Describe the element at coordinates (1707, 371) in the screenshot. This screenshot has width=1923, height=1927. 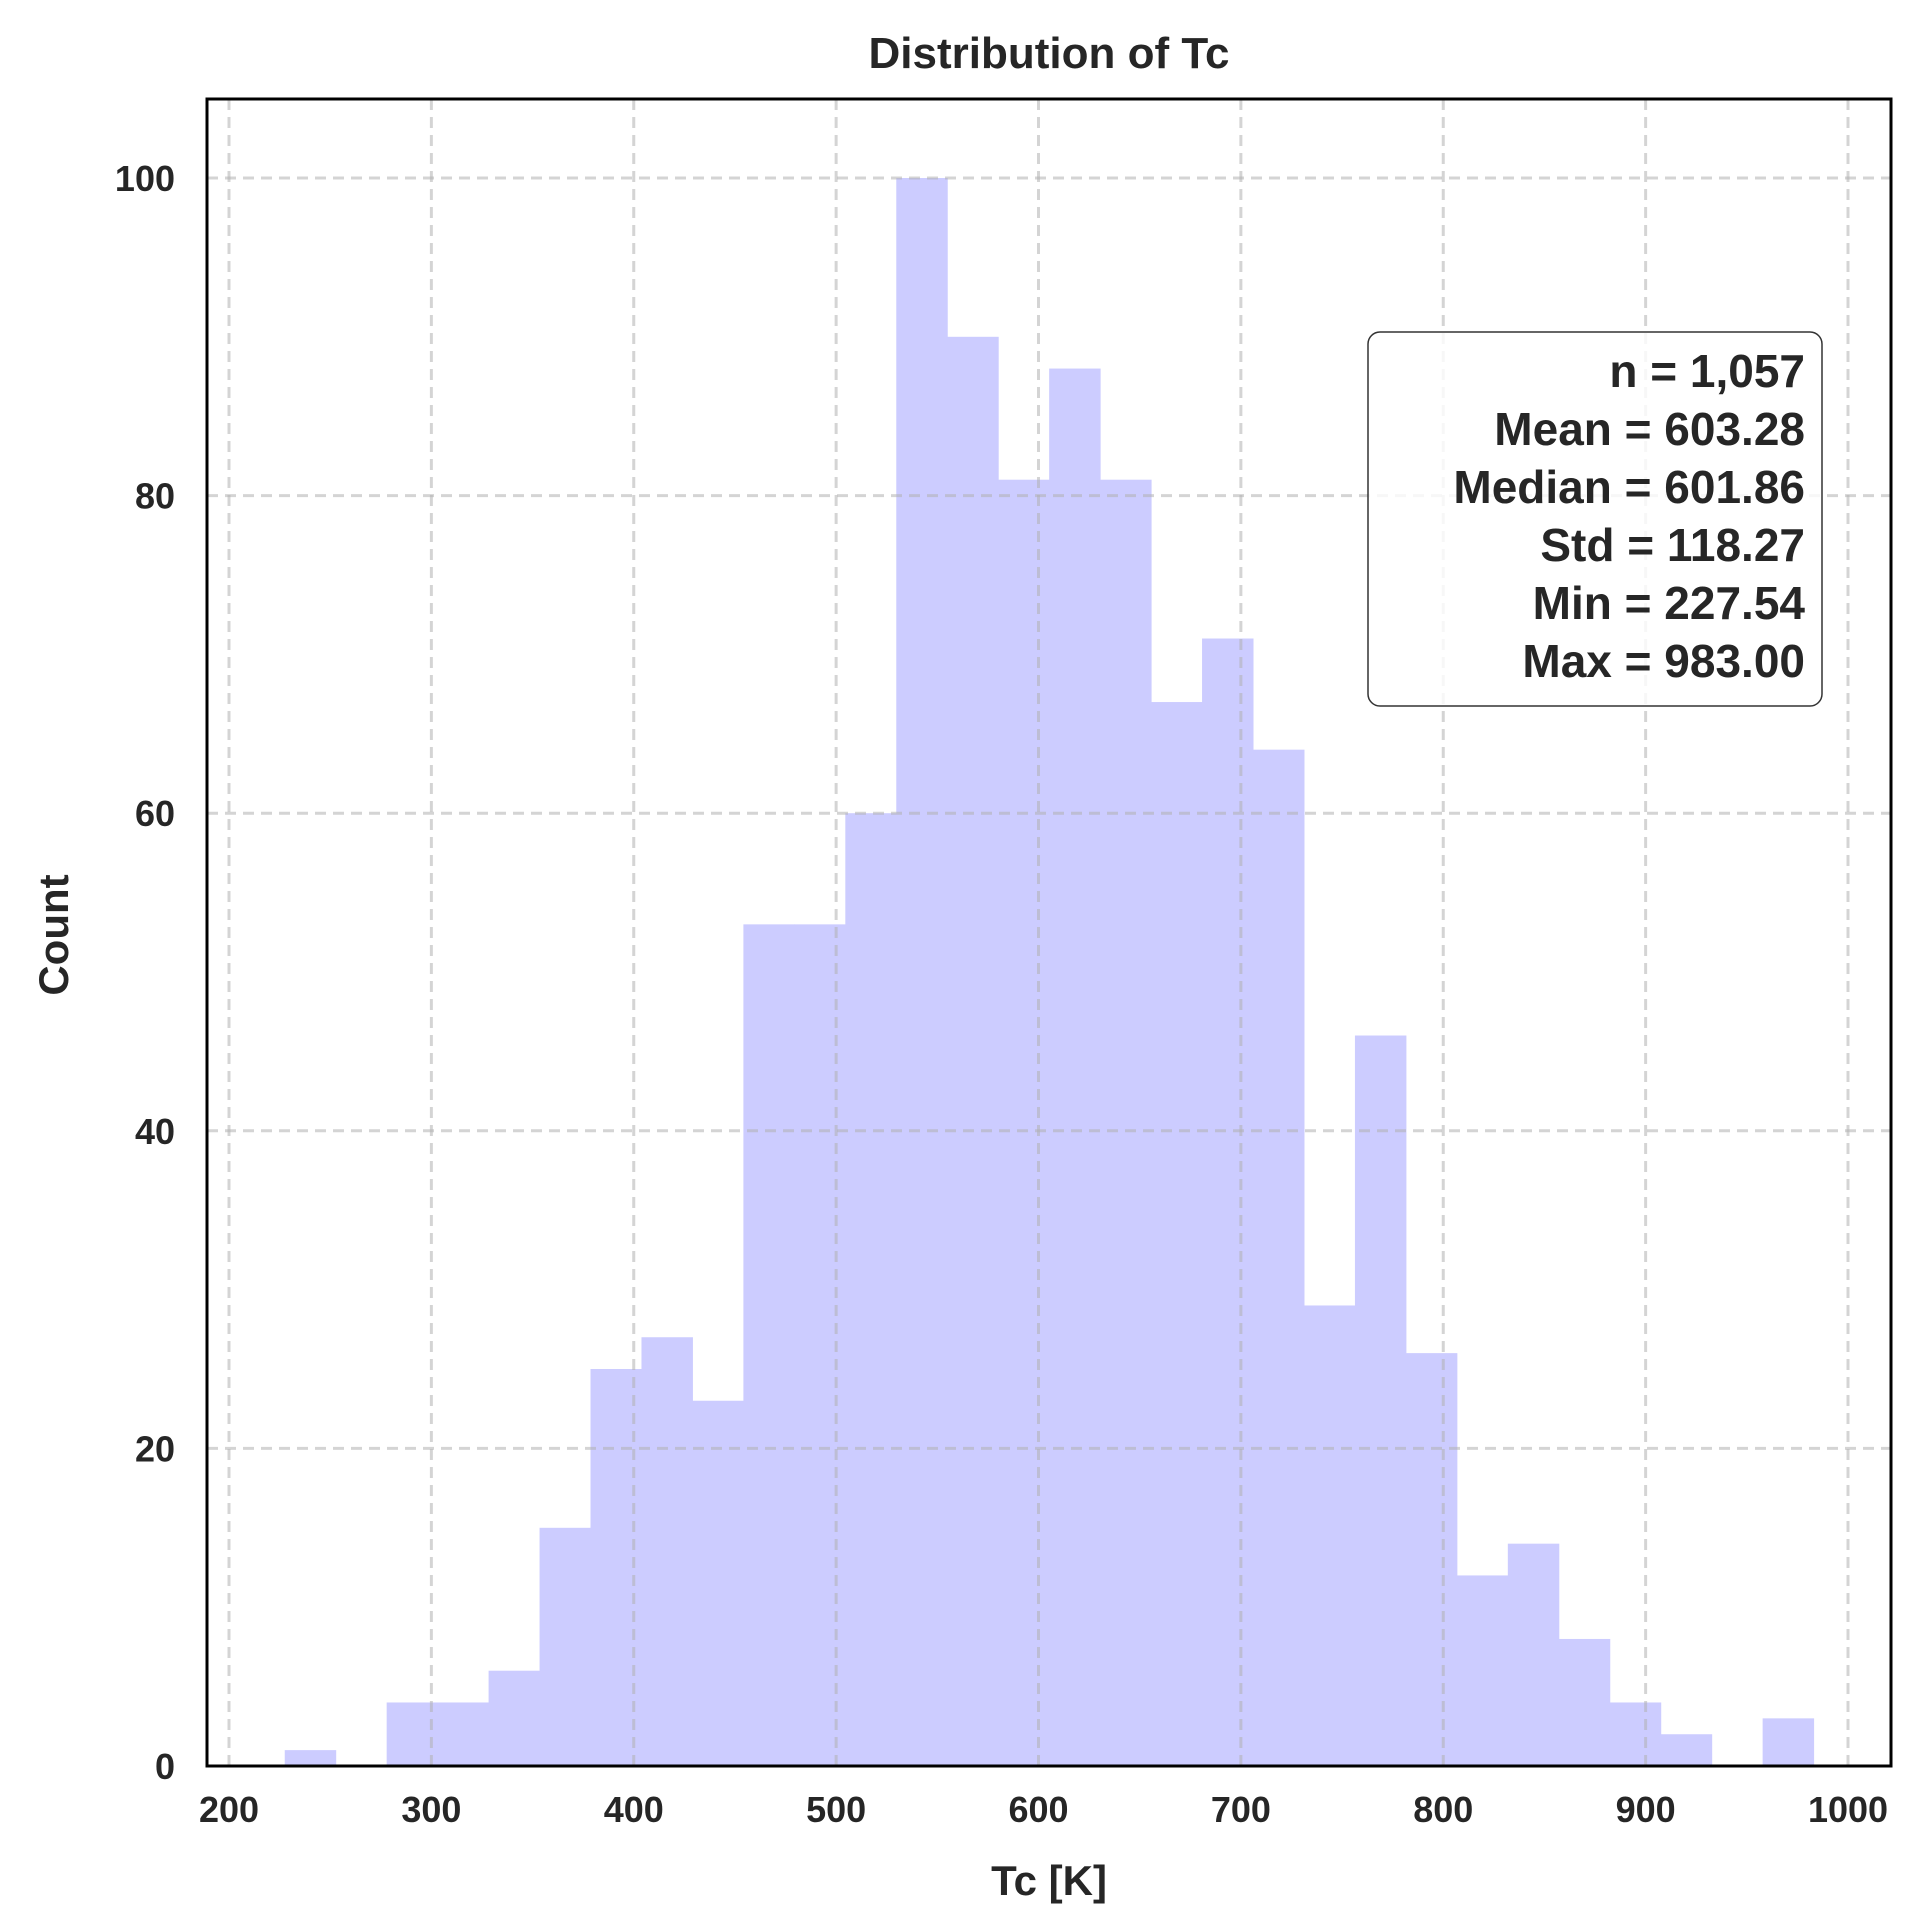
I see `stat-n: n = 1,057` at that location.